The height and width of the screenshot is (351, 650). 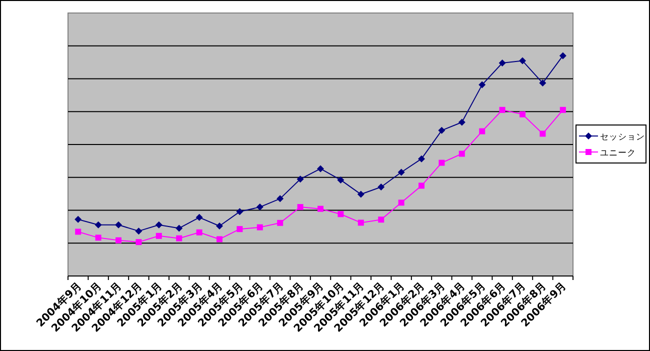 I want to click on legend-label: ユニーク, so click(x=618, y=153).